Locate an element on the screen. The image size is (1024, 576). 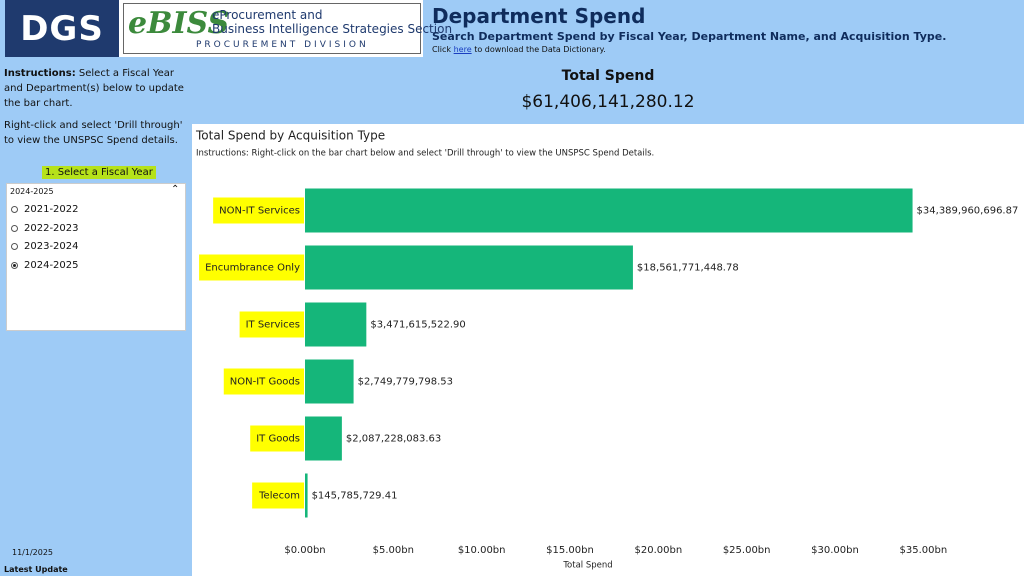
data-label: $2,749,779,798.53 is located at coordinates (405, 382).